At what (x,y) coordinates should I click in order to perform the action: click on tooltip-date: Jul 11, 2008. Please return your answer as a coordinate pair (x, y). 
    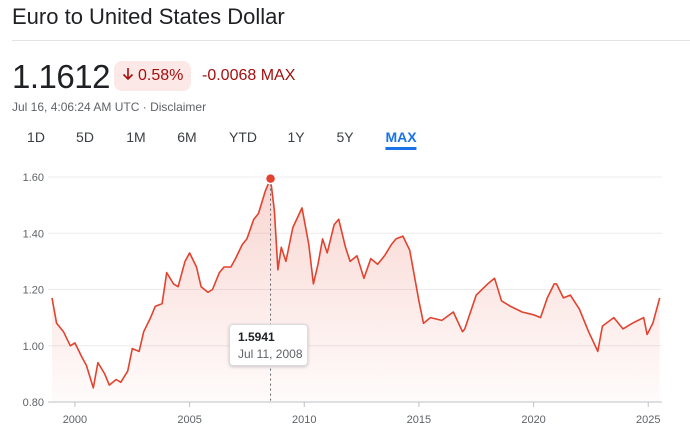
    Looking at the image, I should click on (270, 354).